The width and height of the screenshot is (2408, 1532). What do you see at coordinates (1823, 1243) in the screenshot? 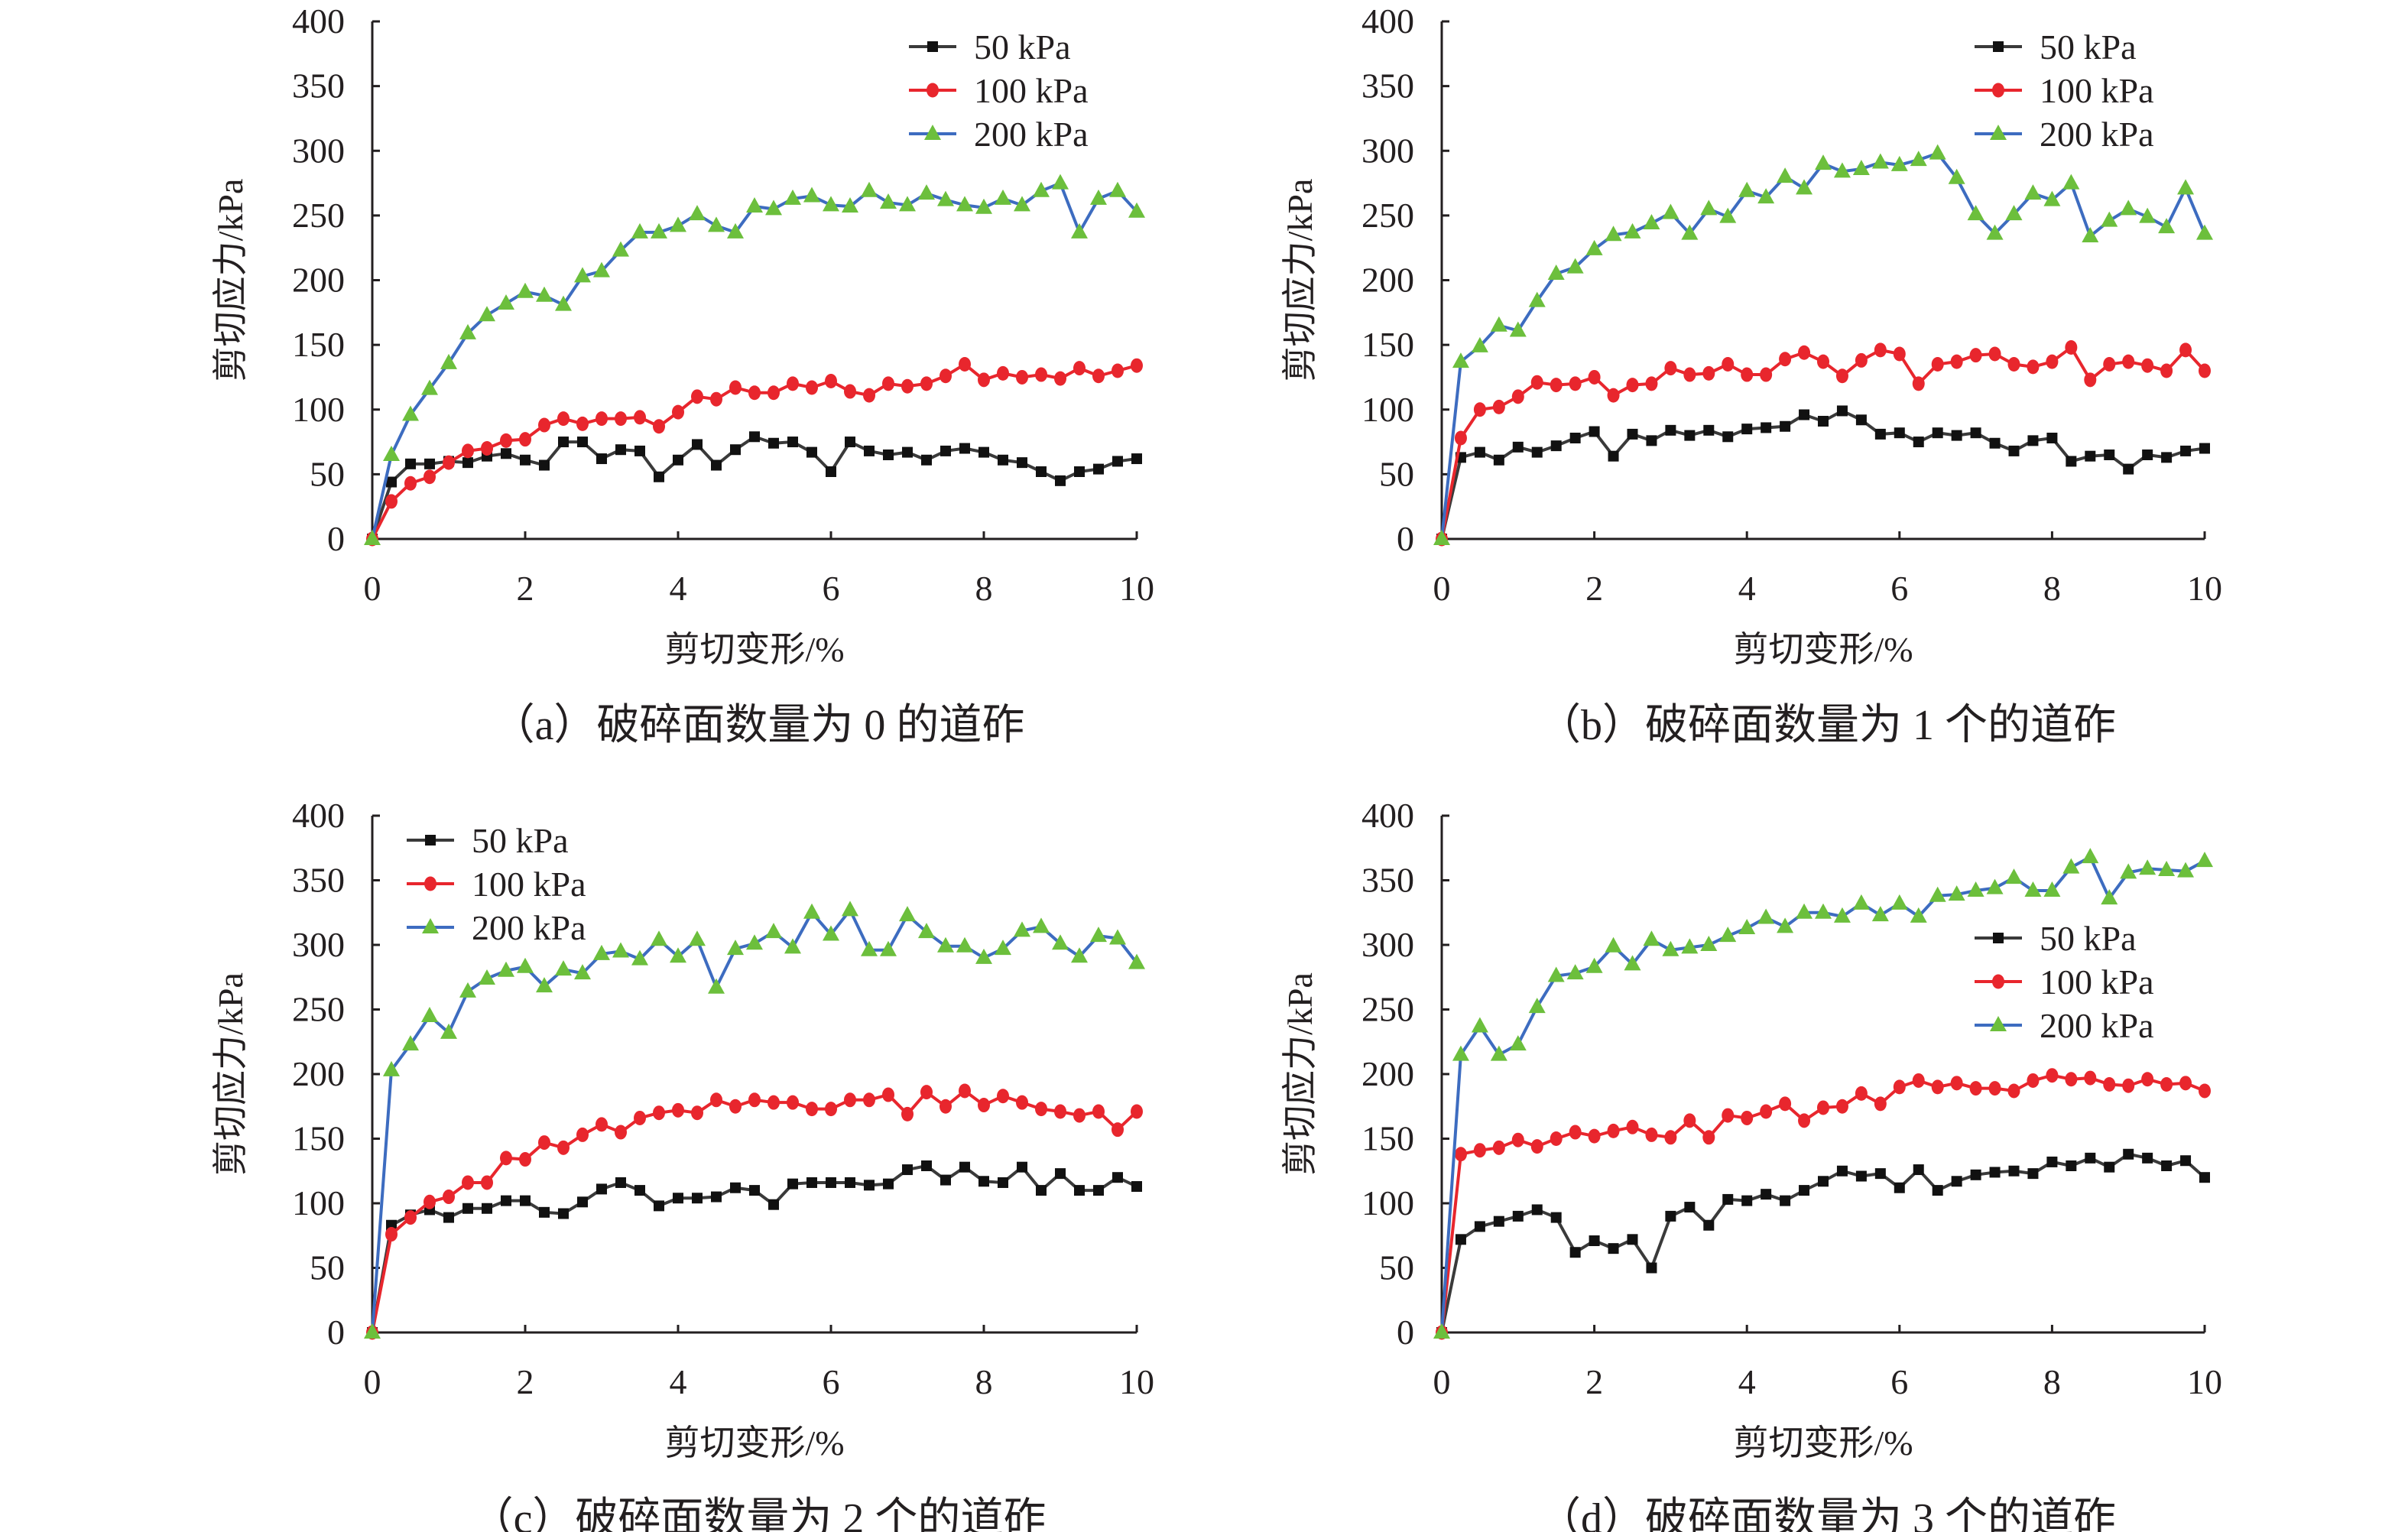
I see `series-50-kpa` at bounding box center [1823, 1243].